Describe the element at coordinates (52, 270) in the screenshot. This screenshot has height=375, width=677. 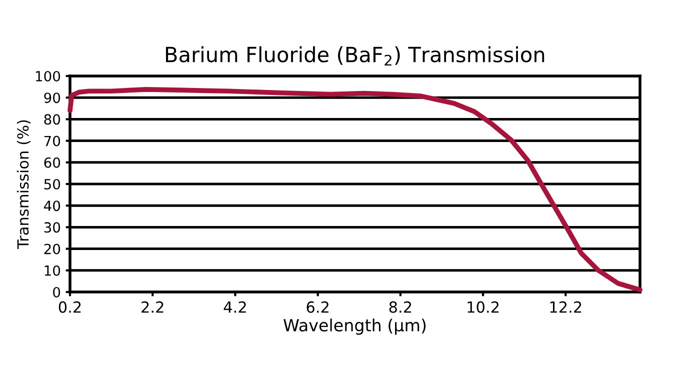
I see `y-tick-label: 10` at that location.